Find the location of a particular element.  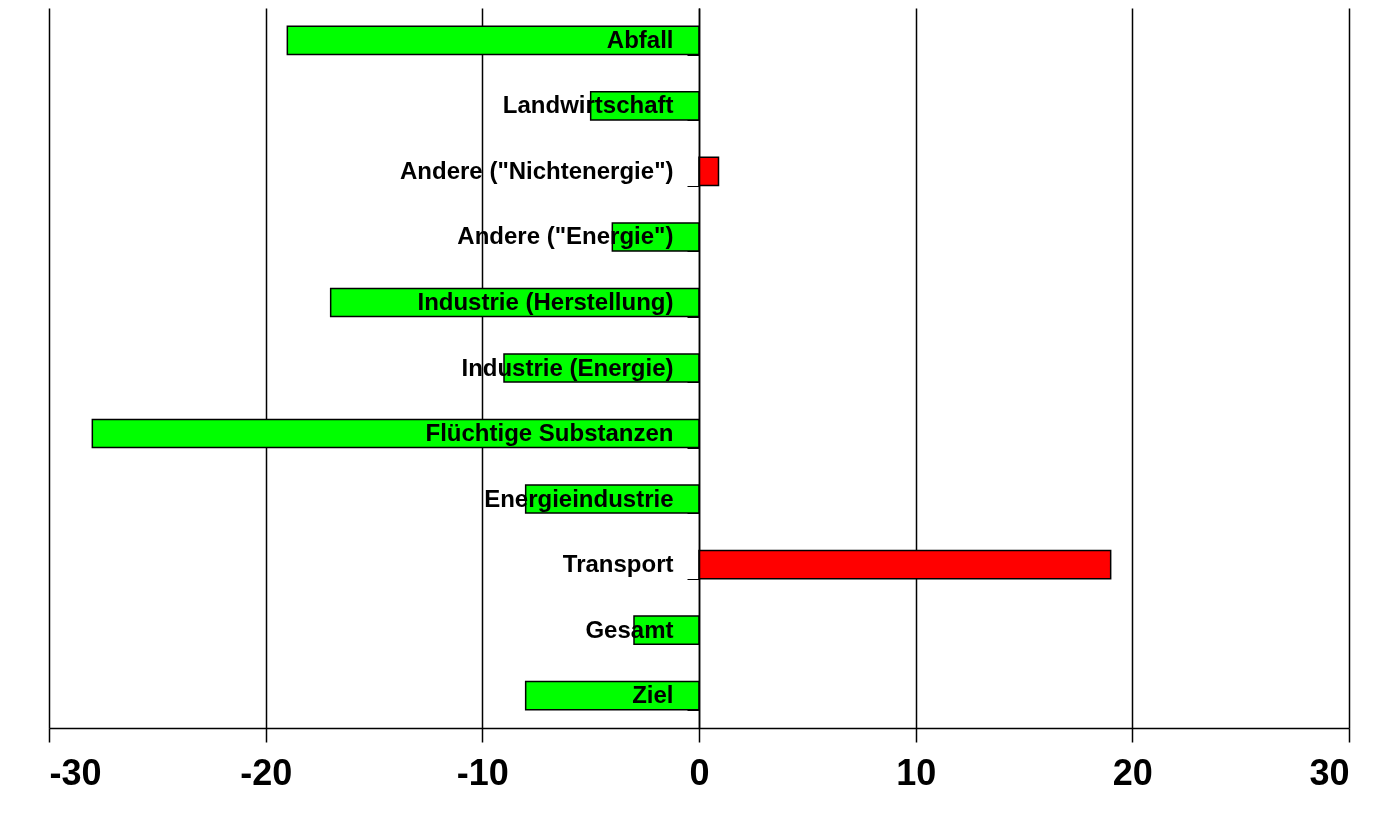

x-tick-label: 20 is located at coordinates (1132, 772).